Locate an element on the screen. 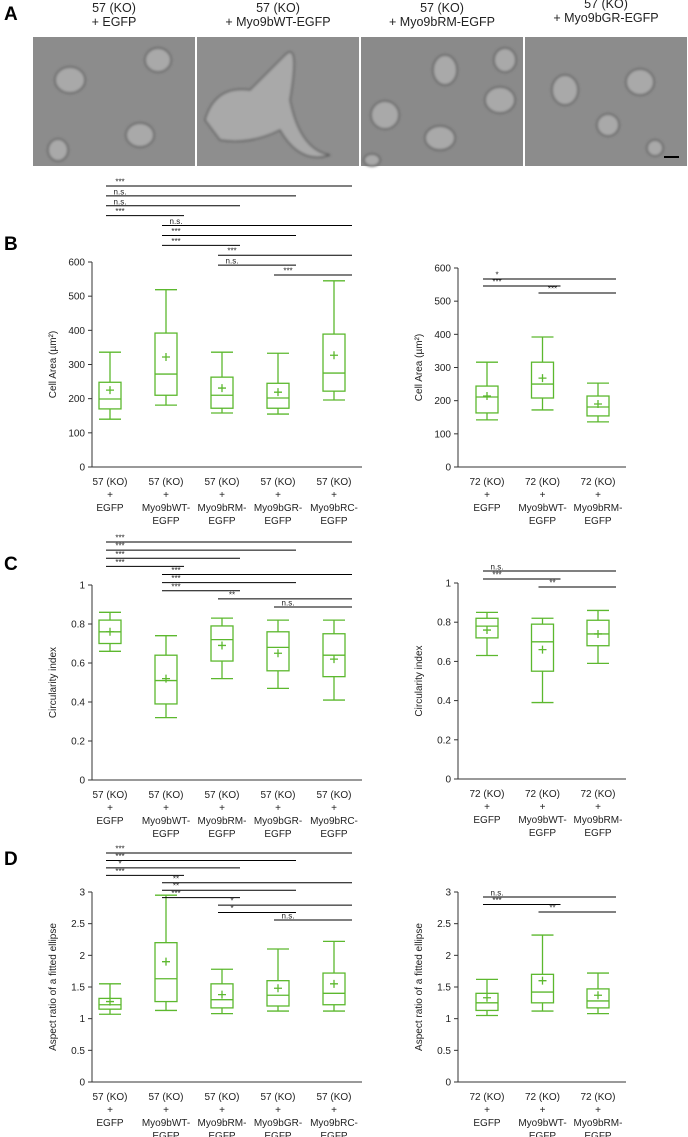  panel-label: C is located at coordinates (11, 564).